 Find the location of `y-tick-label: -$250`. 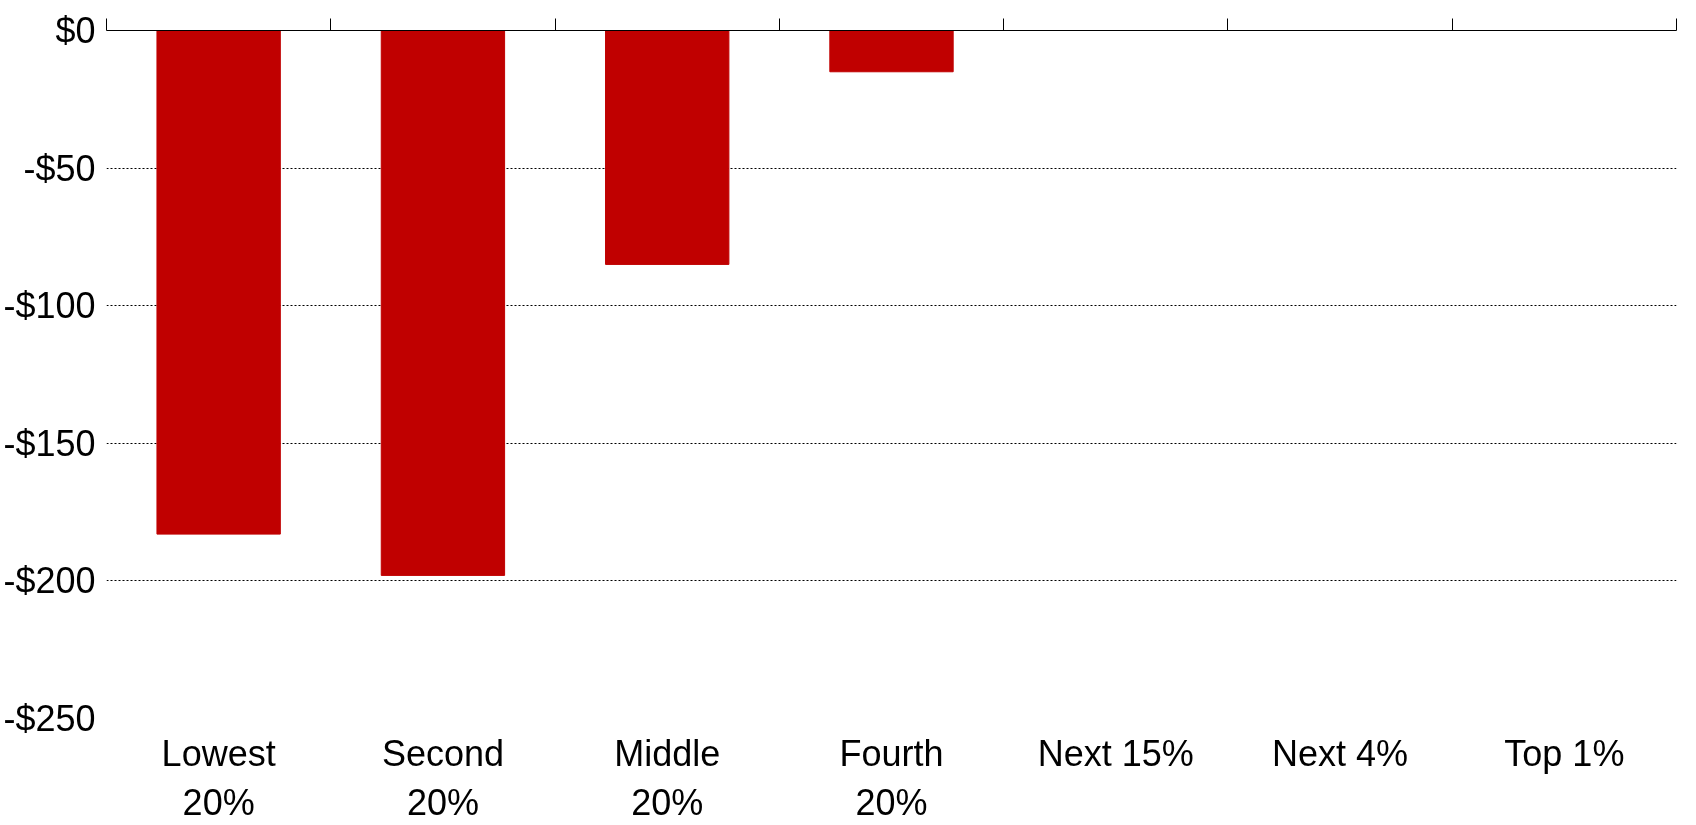

y-tick-label: -$250 is located at coordinates (49, 718).